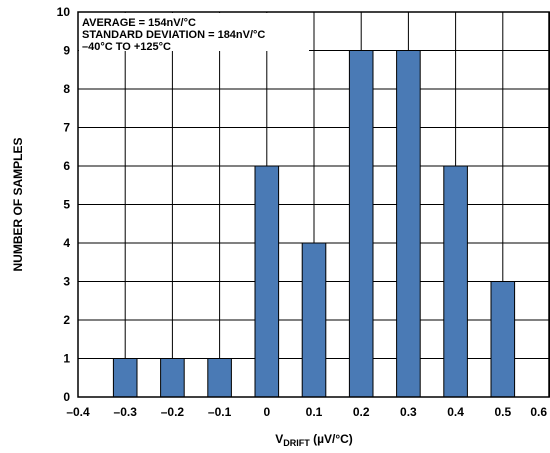  Describe the element at coordinates (331, 439) in the screenshot. I see `x-axis-label-unit: (µV/°C)` at that location.